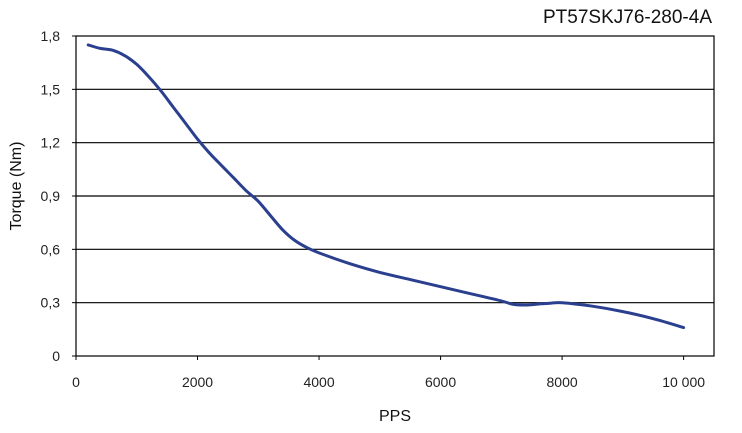  Describe the element at coordinates (627, 17) in the screenshot. I see `chart-title: PT57SKJ76-280-4A` at that location.